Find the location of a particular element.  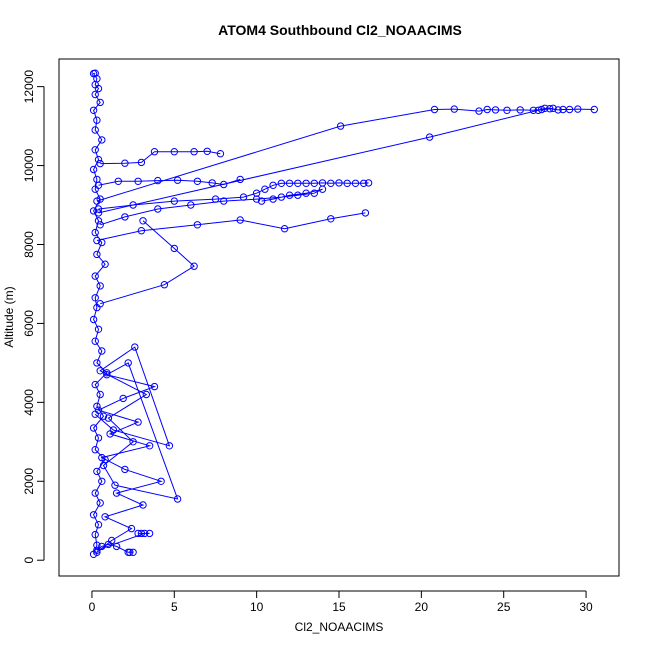

x-tick-label: 30 is located at coordinates (586, 607).